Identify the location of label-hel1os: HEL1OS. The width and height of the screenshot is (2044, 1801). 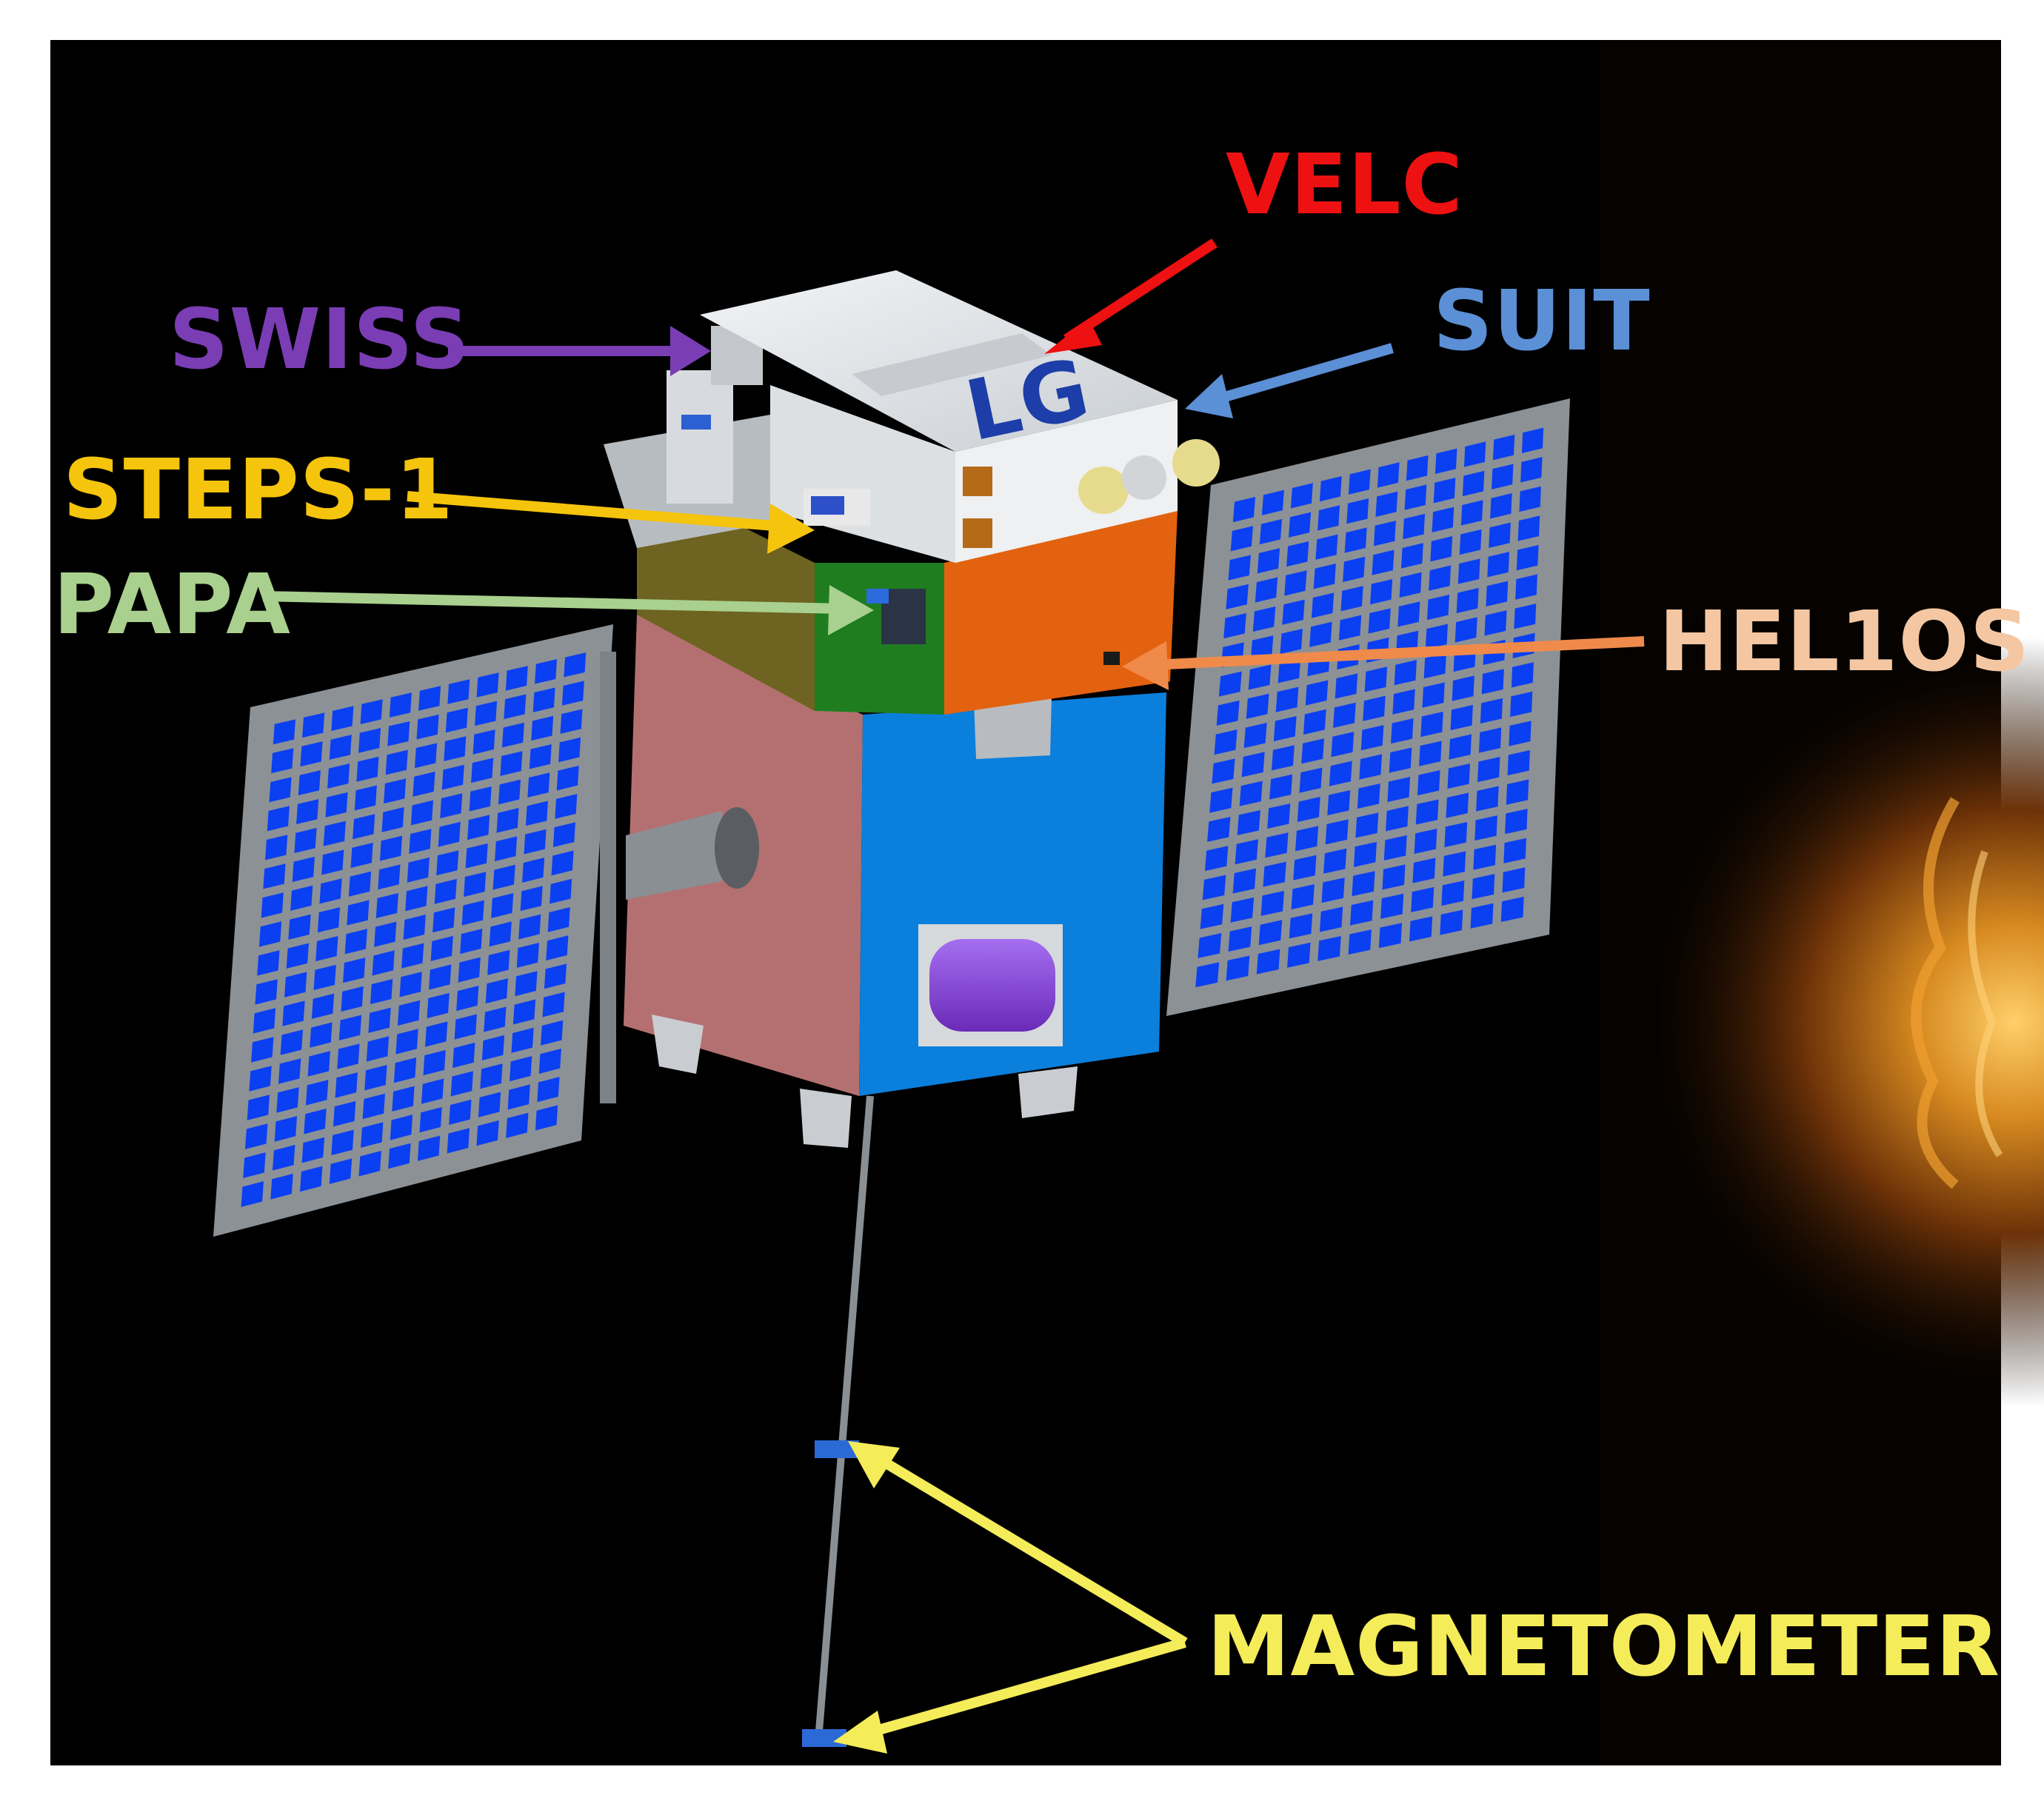
(1844, 642).